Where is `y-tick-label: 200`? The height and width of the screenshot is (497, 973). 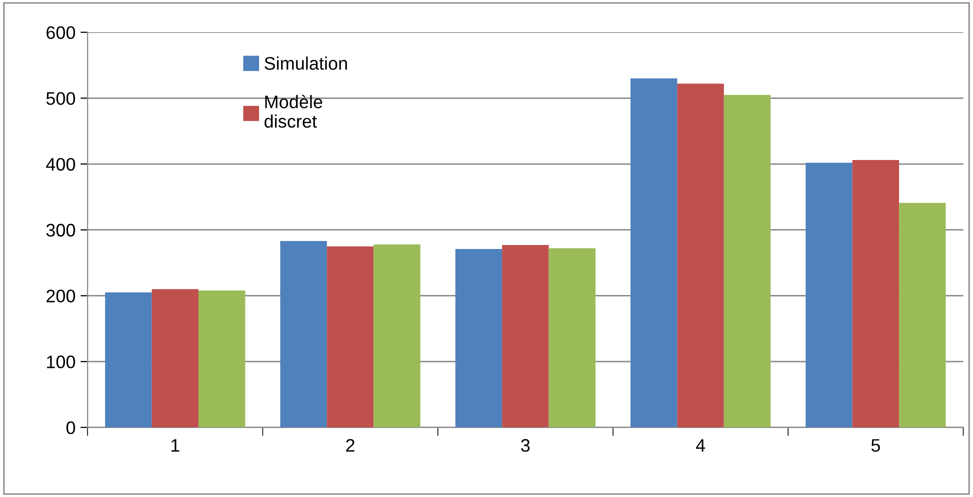 y-tick-label: 200 is located at coordinates (61, 296).